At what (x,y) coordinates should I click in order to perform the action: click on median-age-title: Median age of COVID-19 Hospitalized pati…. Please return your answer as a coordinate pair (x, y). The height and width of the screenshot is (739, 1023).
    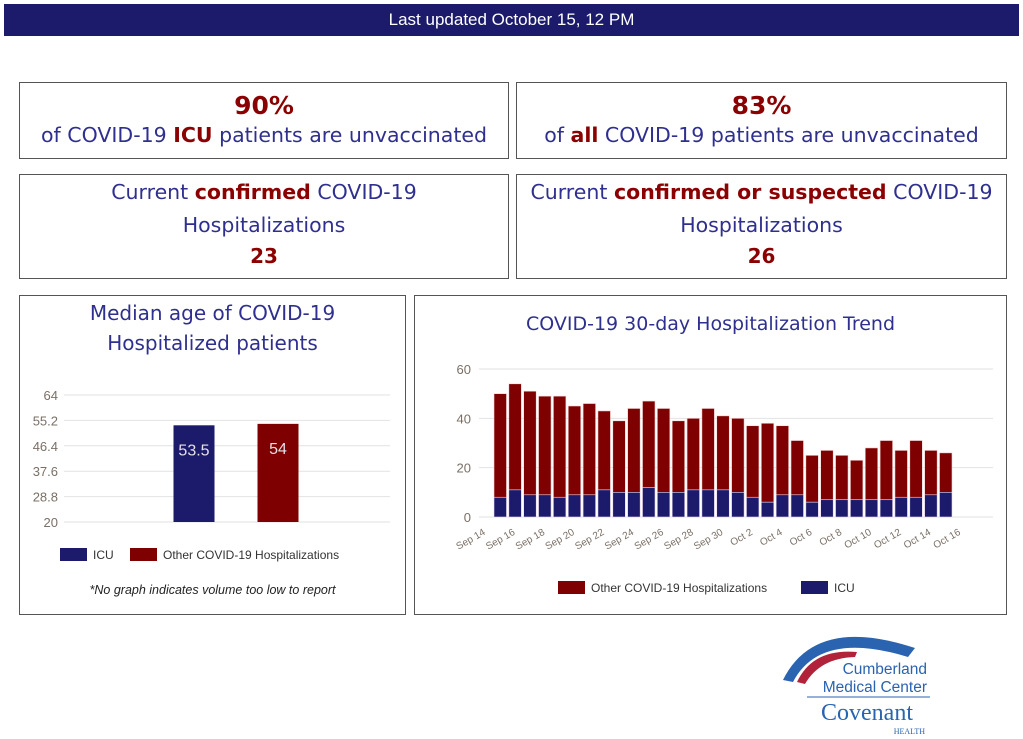
    Looking at the image, I should click on (212, 328).